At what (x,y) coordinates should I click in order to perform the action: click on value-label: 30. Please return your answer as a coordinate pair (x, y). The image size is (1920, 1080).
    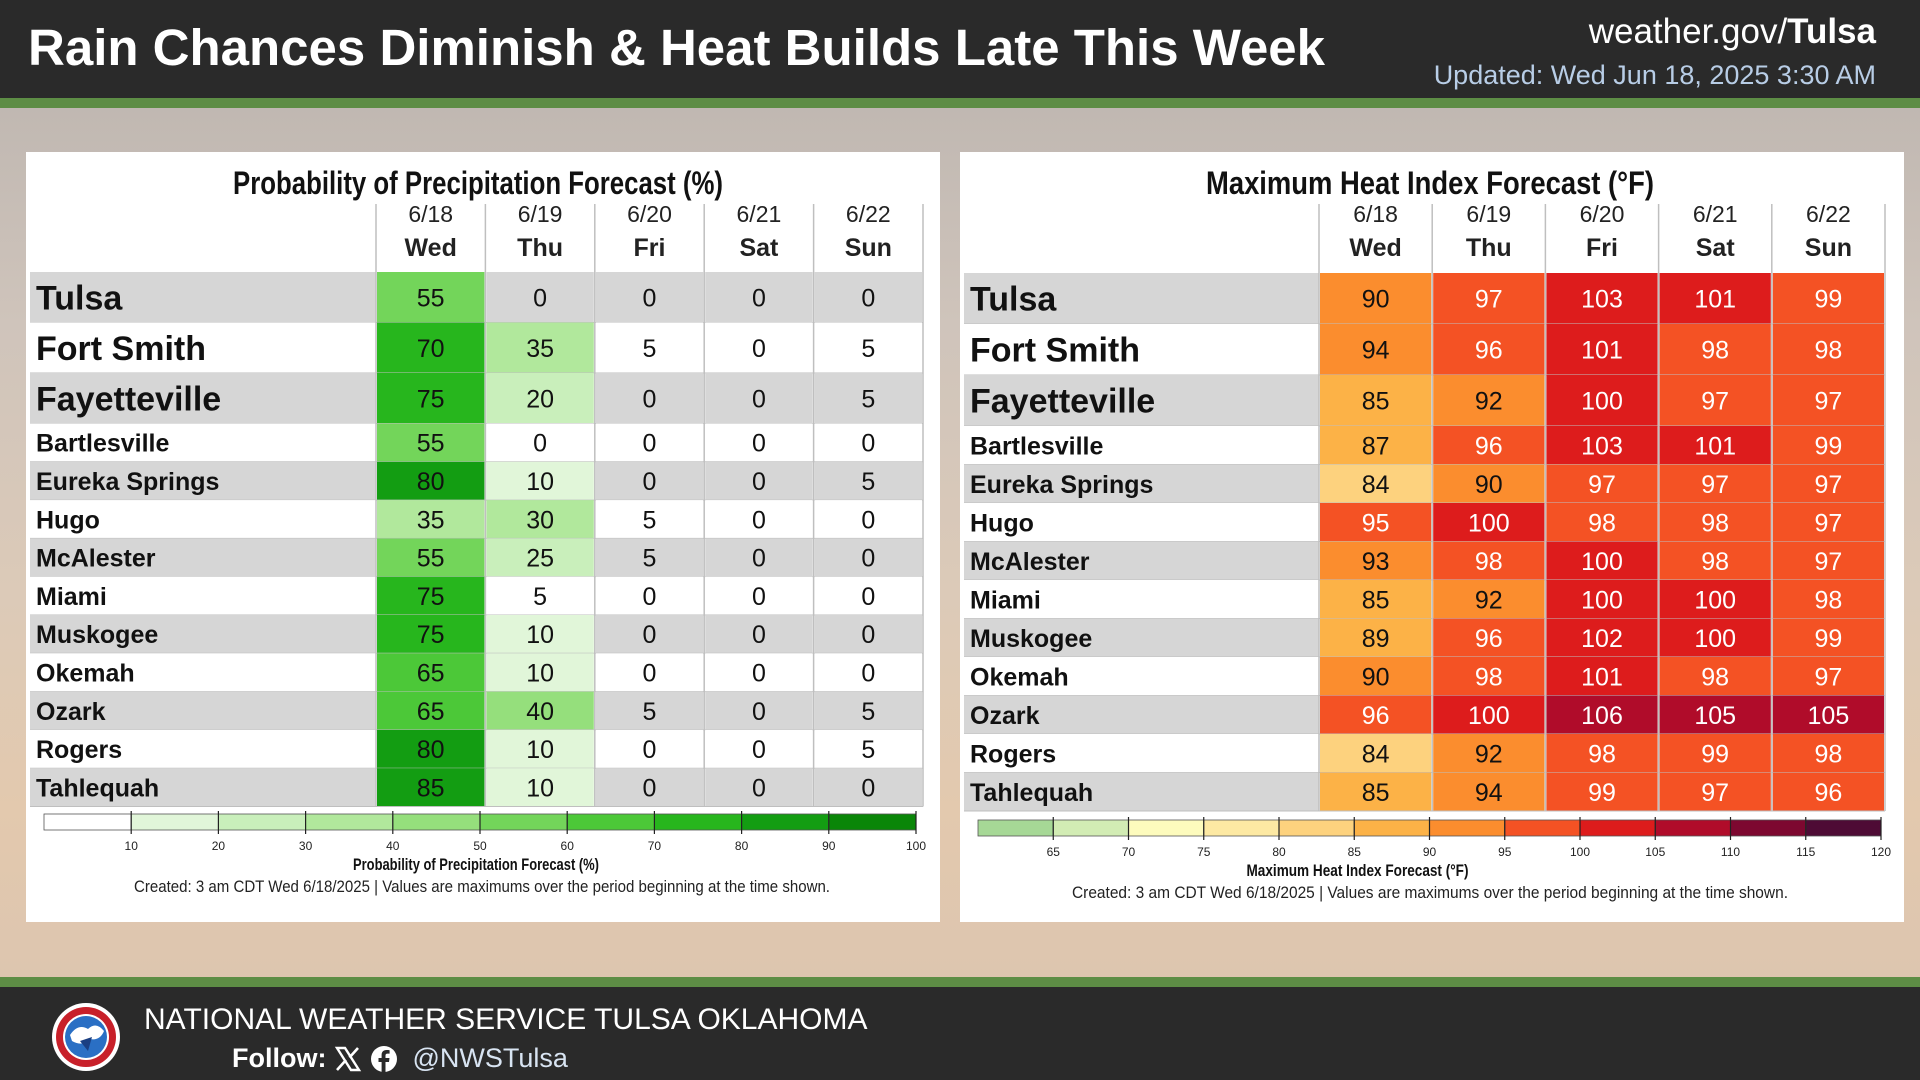
    Looking at the image, I should click on (540, 520).